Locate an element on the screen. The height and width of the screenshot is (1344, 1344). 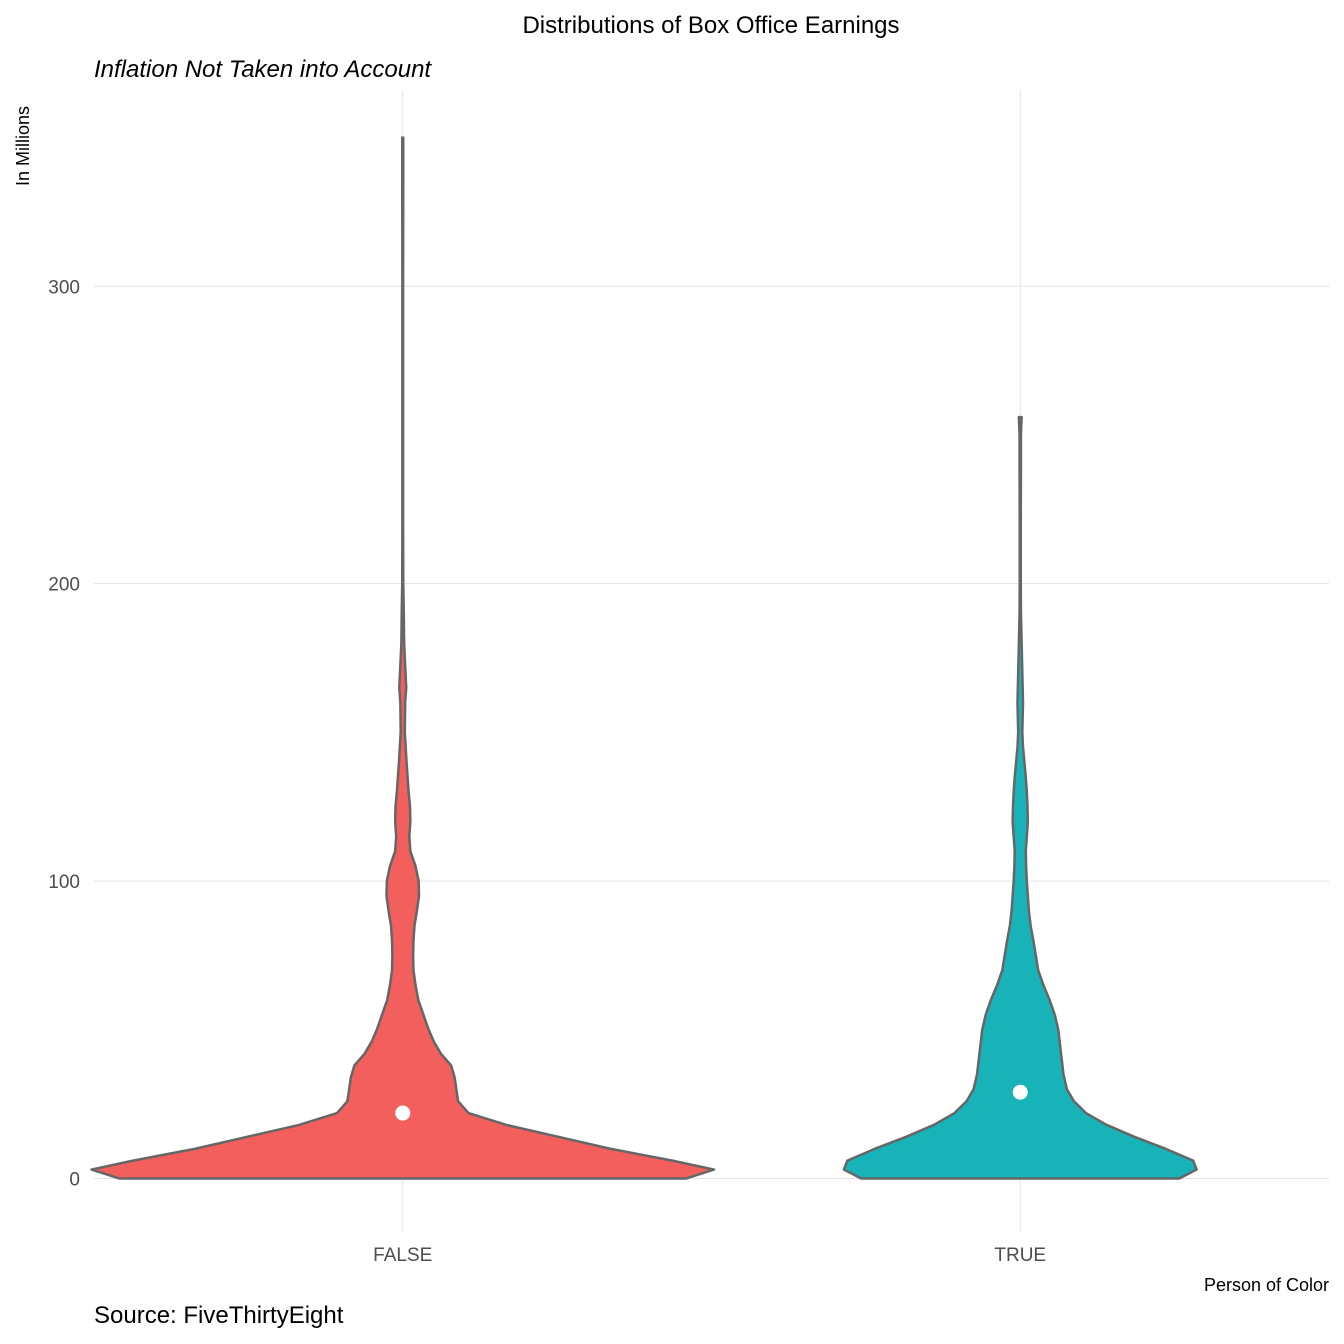
y-tick-label: 0 is located at coordinates (74, 1179).